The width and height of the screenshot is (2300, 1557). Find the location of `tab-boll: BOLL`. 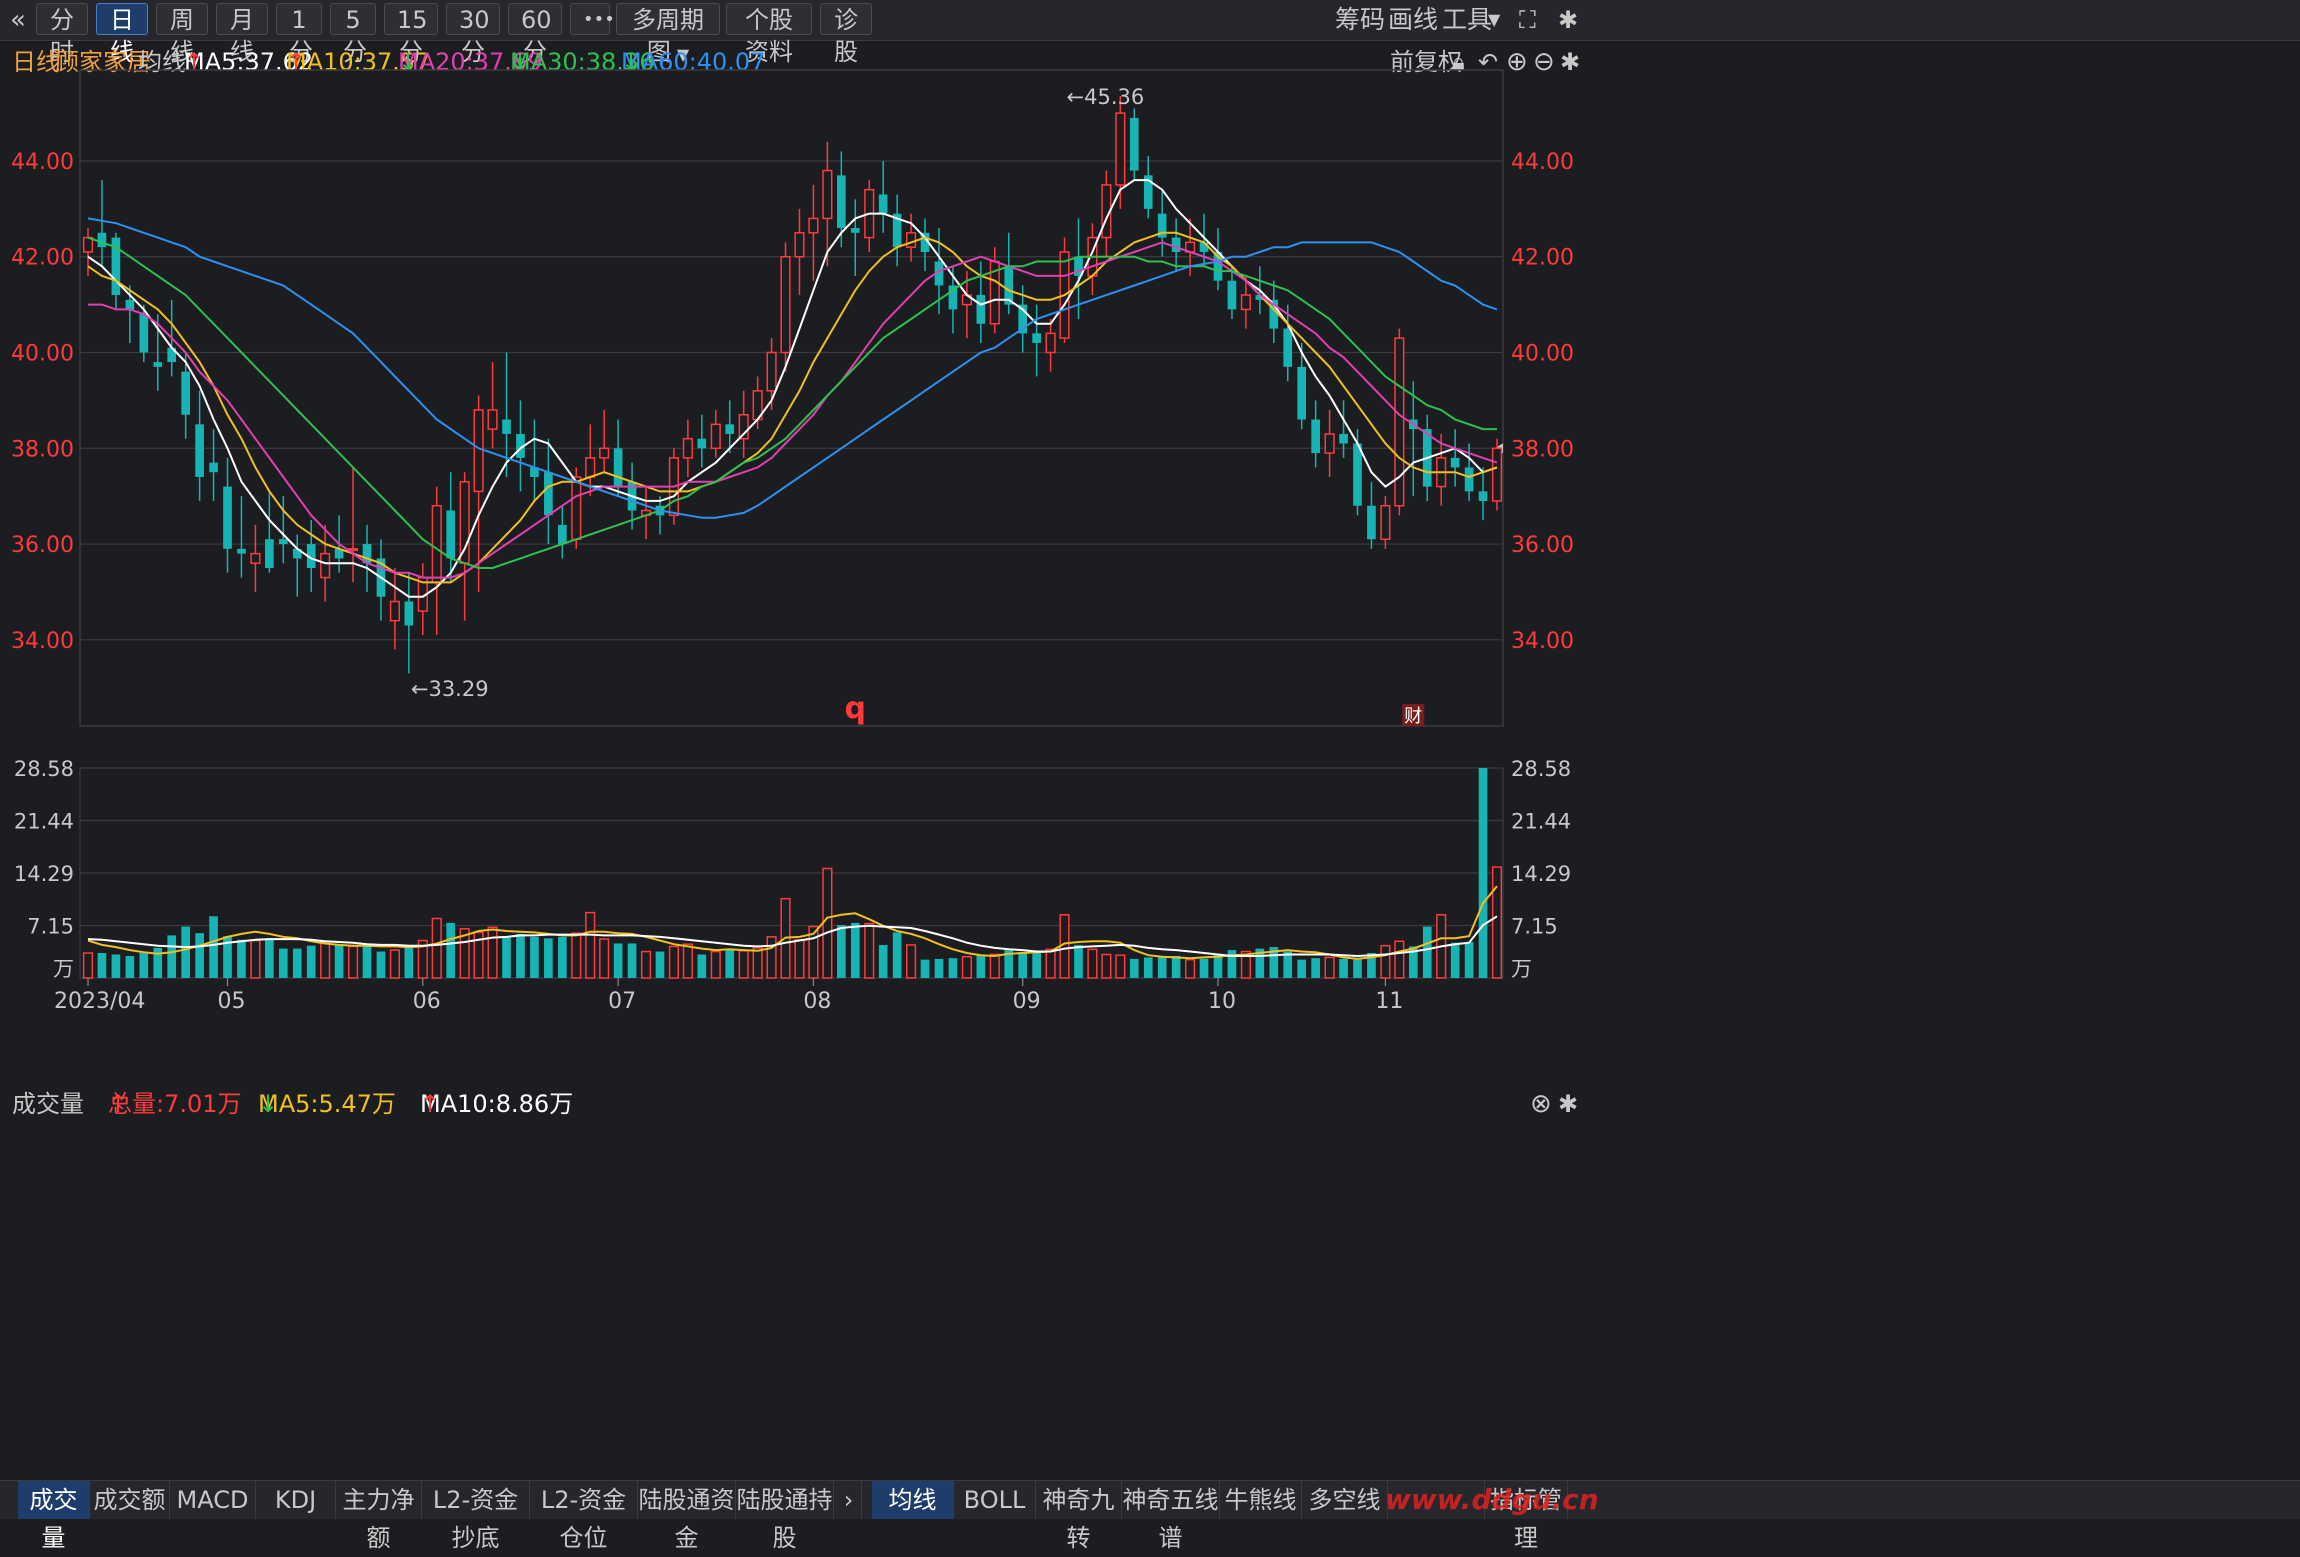

tab-boll: BOLL is located at coordinates (995, 1500).